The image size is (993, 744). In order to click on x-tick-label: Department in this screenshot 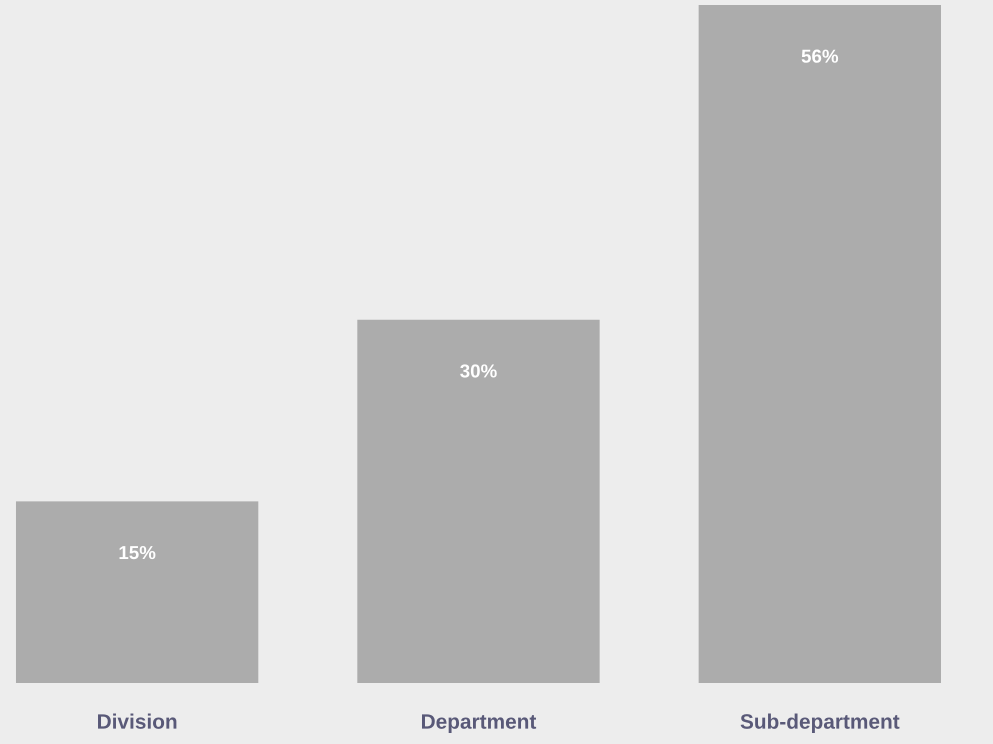, I will do `click(479, 723)`.